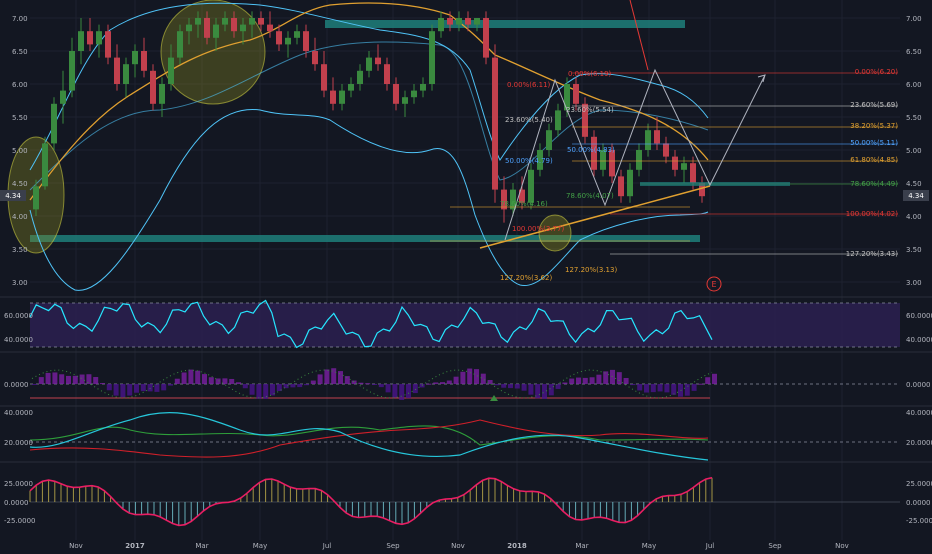 The height and width of the screenshot is (554, 932). Describe the element at coordinates (18, 413) in the screenshot. I see `dmi-tick-40-left: 40.0000` at that location.